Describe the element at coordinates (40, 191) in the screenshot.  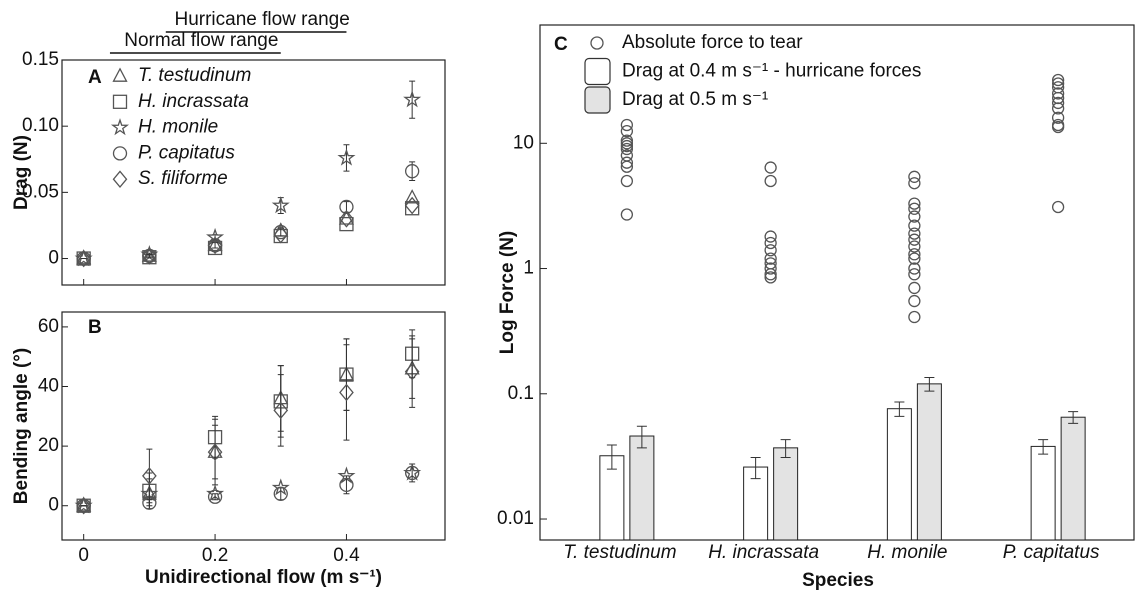
I see `y-tick-label: 0.05` at that location.